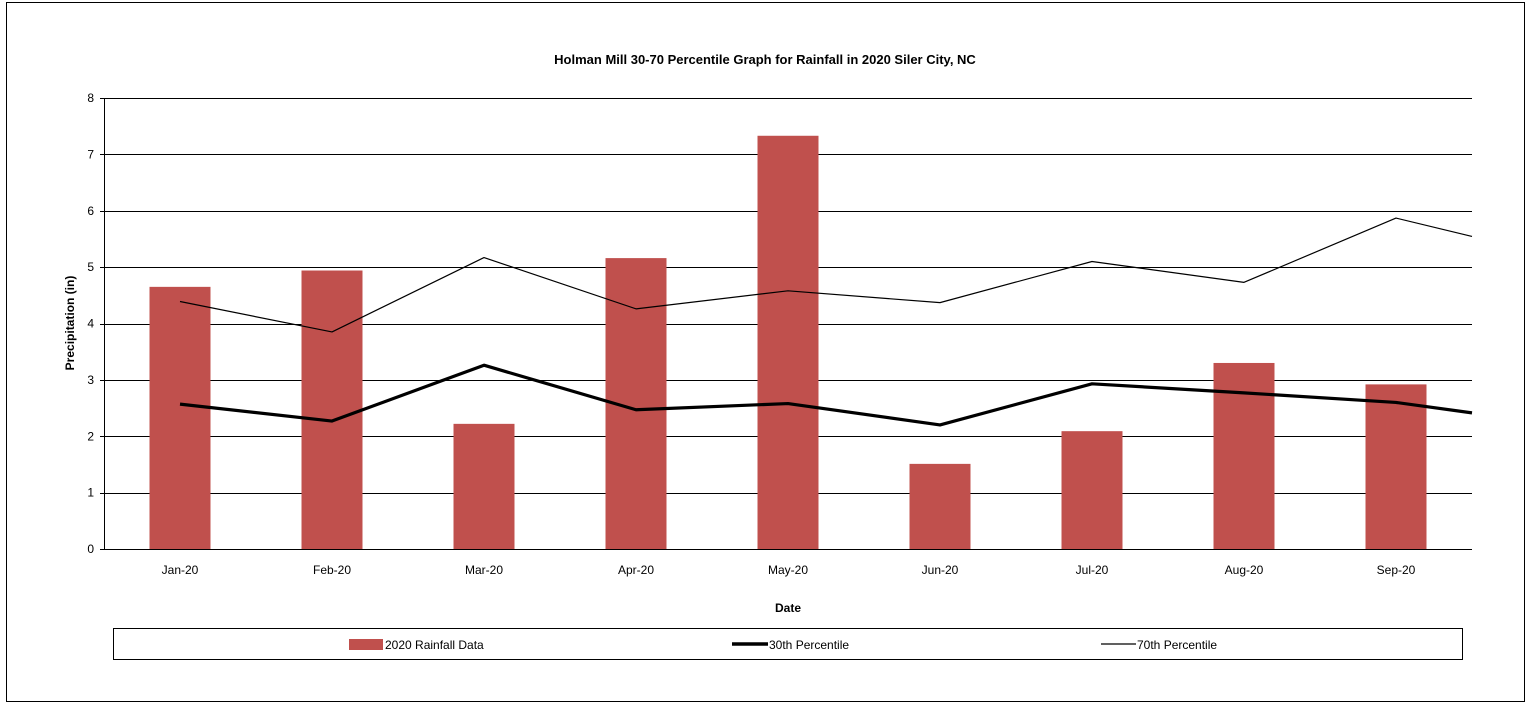 The width and height of the screenshot is (1531, 702). I want to click on legend-box, so click(788, 644).